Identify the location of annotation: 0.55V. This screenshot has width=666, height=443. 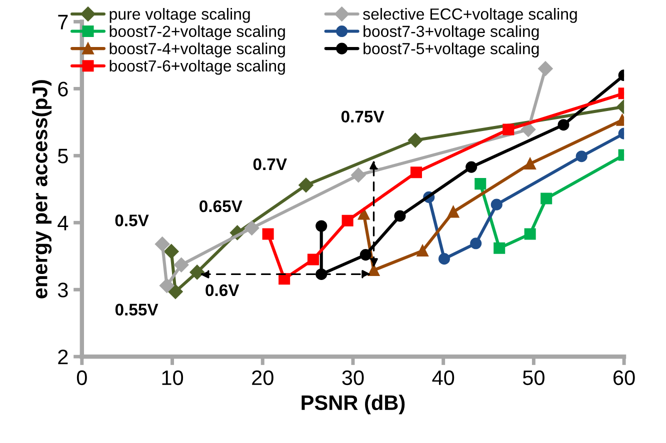
(136, 310).